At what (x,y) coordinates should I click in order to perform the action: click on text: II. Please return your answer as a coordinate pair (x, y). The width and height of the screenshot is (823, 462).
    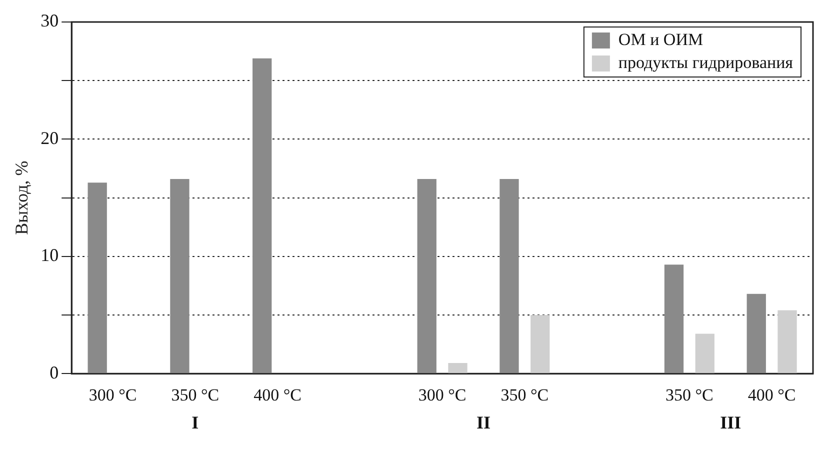
    Looking at the image, I should click on (483, 422).